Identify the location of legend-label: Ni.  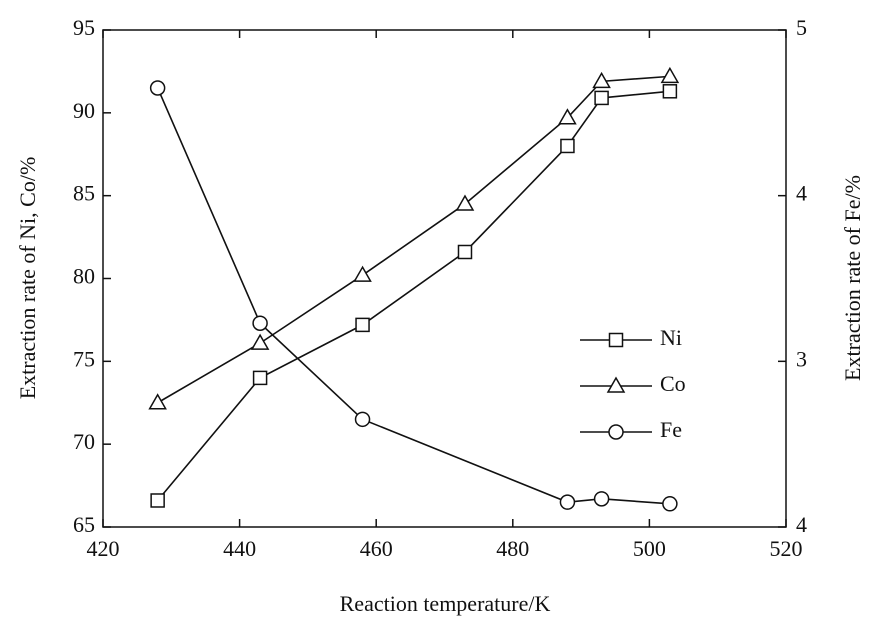
(671, 337).